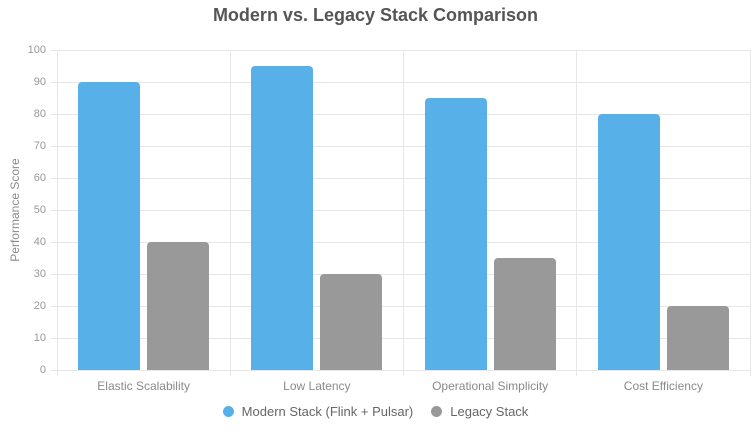 The image size is (751, 433). I want to click on y-tick-label: 70, so click(39, 145).